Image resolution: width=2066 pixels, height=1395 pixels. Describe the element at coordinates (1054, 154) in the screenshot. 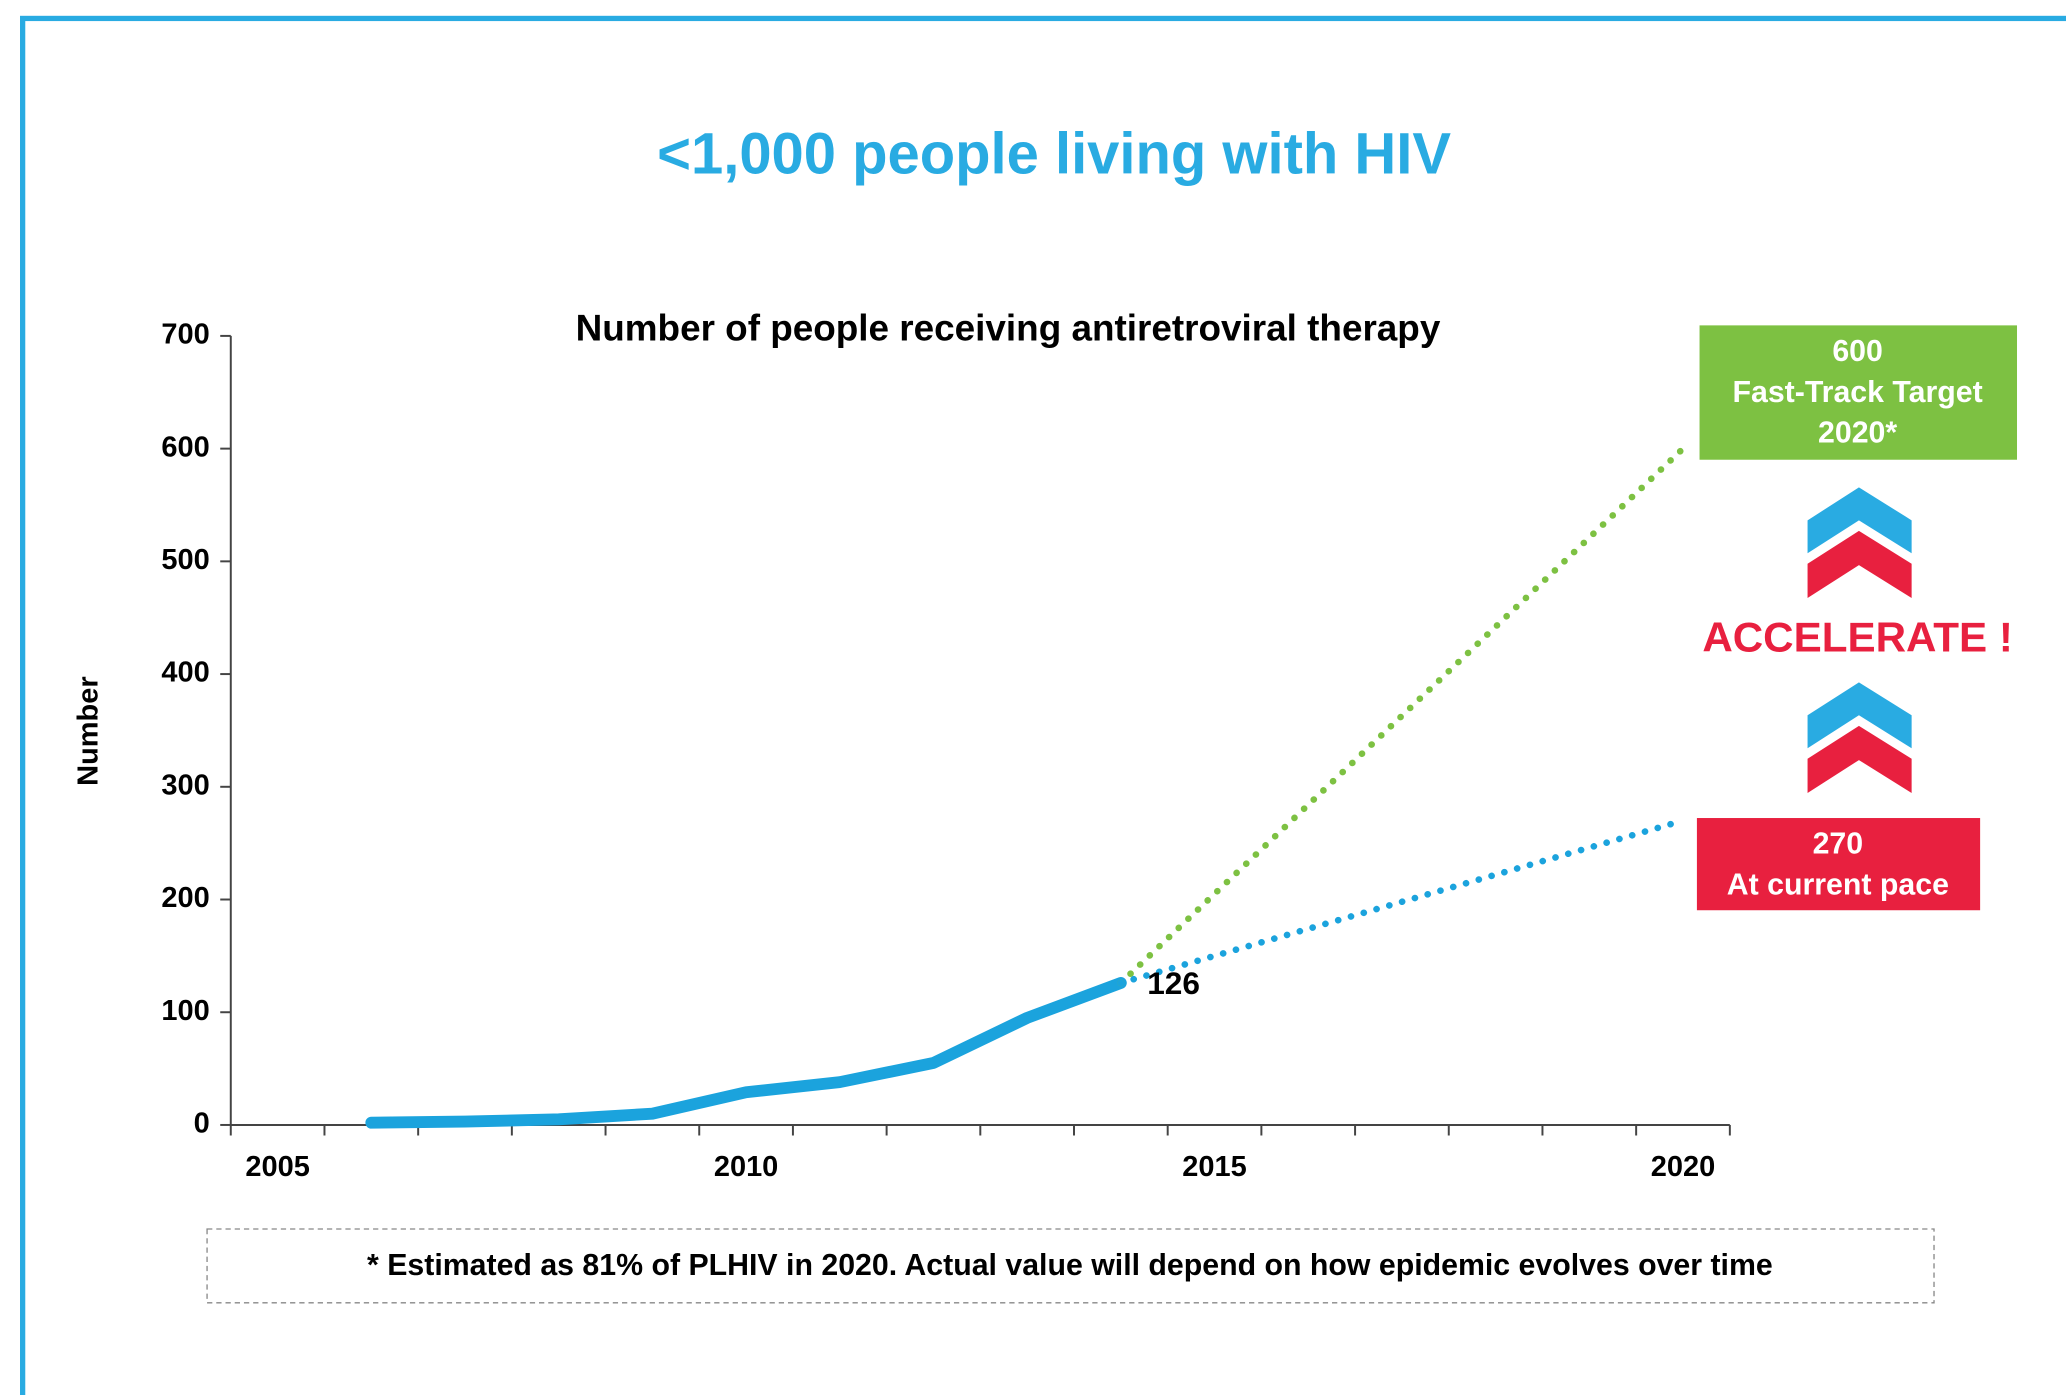

I see `page-title: <1,000 people living with HIV` at that location.